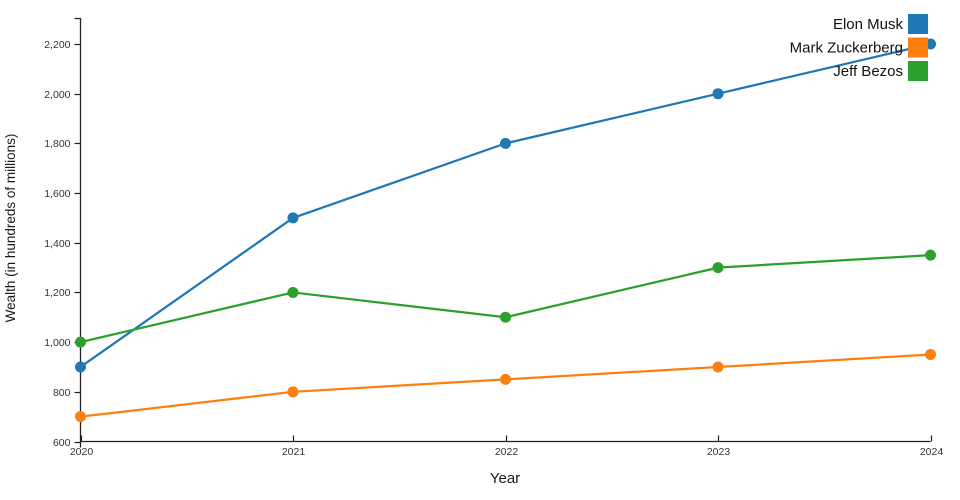  Describe the element at coordinates (57, 293) in the screenshot. I see `y-tick-label: 1,200` at that location.